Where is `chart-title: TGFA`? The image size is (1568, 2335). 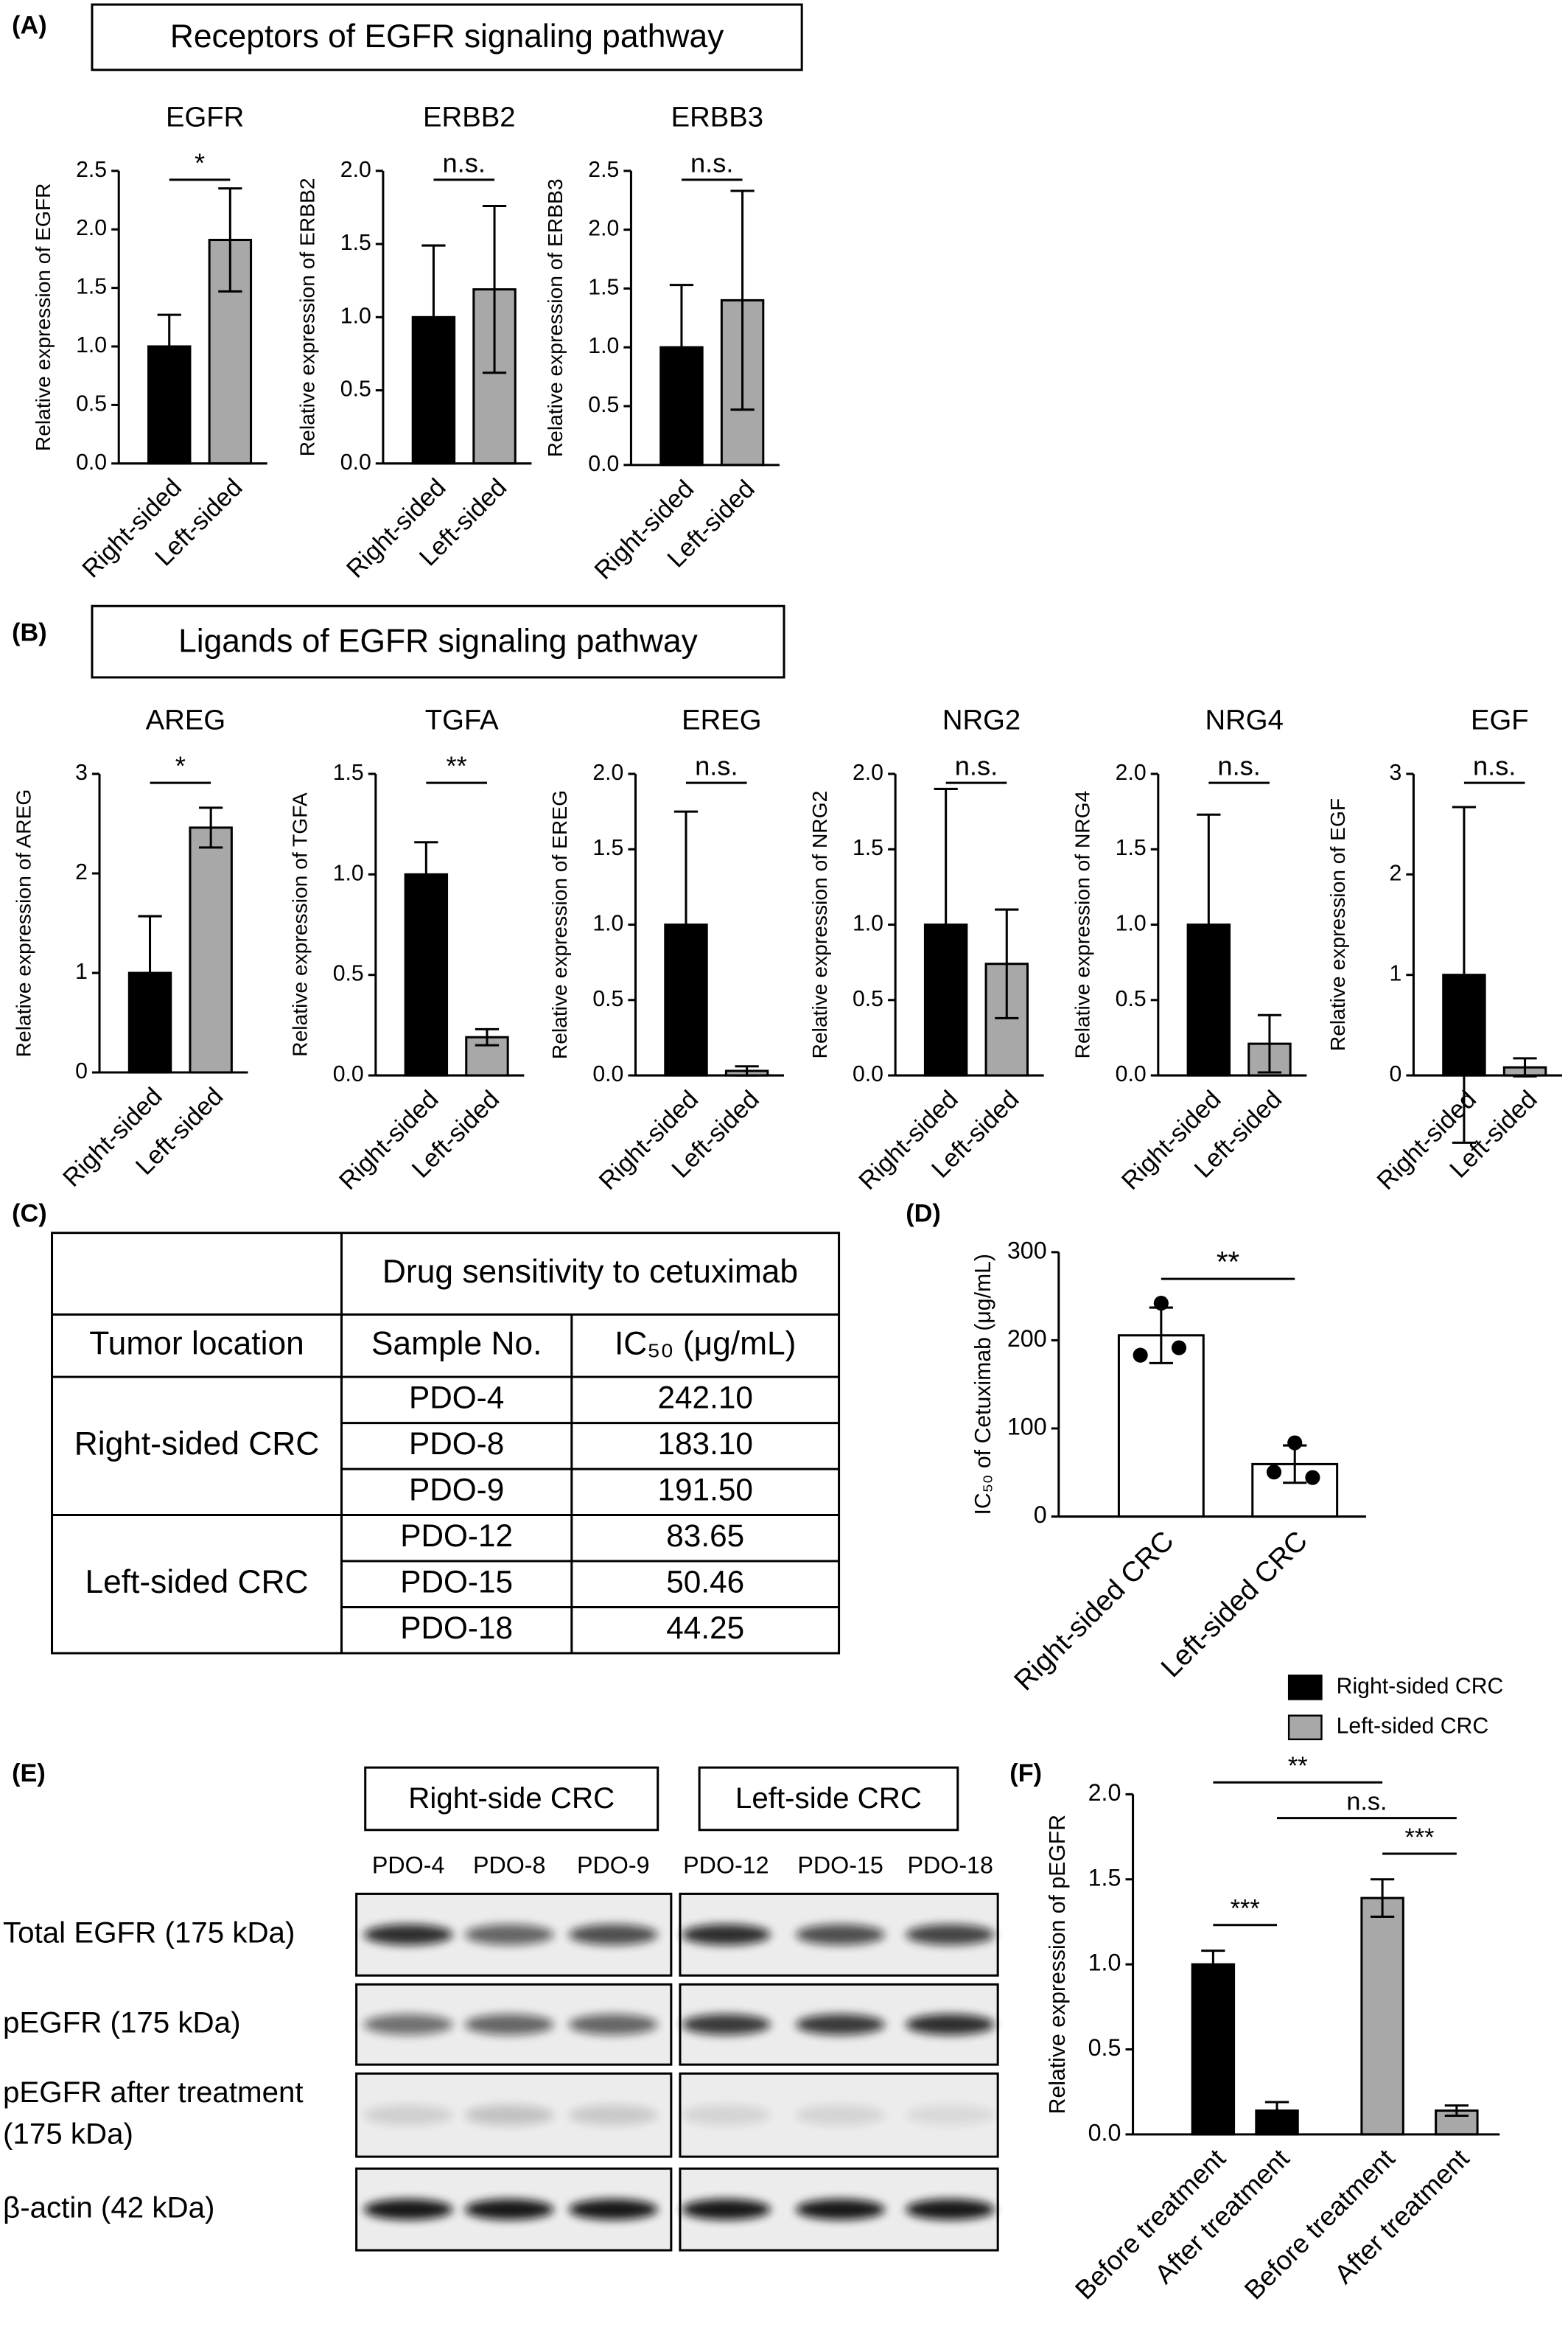 chart-title: TGFA is located at coordinates (462, 720).